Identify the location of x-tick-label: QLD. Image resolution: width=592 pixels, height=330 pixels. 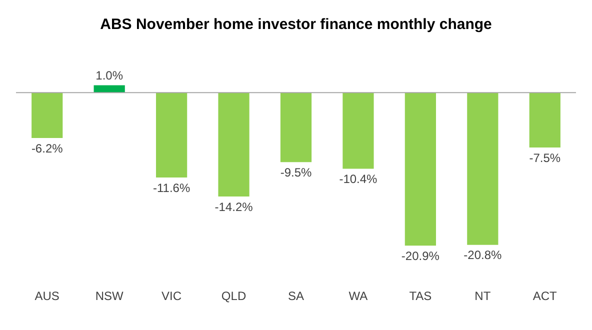
(233, 296).